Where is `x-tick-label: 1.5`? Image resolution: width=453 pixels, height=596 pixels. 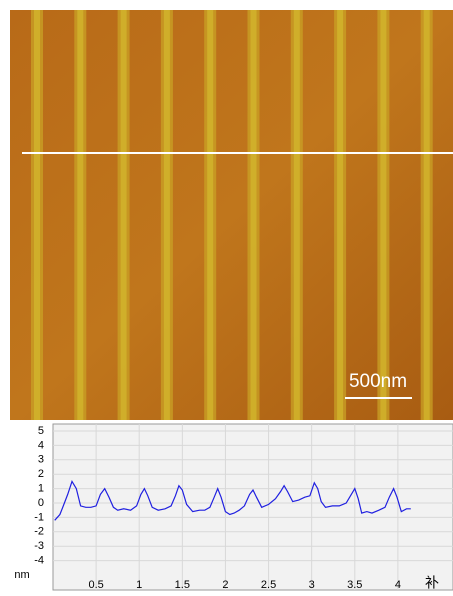 x-tick-label: 1.5 is located at coordinates (182, 585).